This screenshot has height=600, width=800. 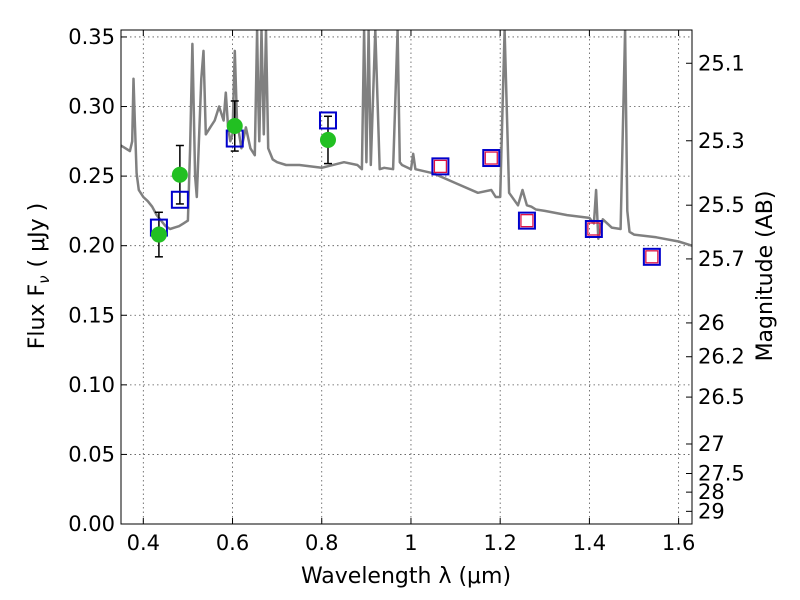 I want to click on right-tick-label: 29, so click(x=711, y=511).